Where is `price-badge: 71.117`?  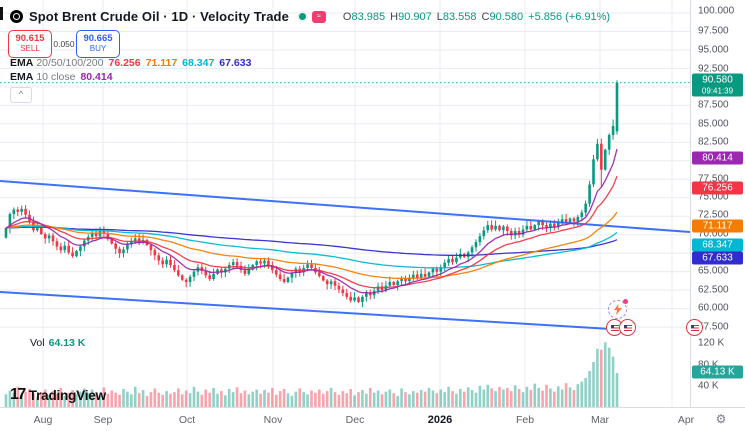 price-badge: 71.117 is located at coordinates (717, 226).